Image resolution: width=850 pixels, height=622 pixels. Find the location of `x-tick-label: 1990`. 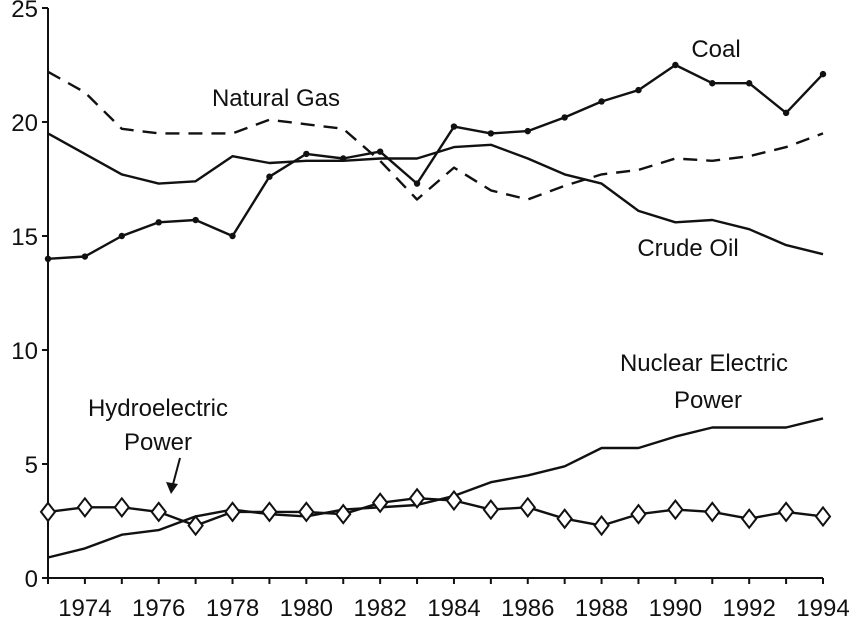

x-tick-label: 1990 is located at coordinates (675, 608).